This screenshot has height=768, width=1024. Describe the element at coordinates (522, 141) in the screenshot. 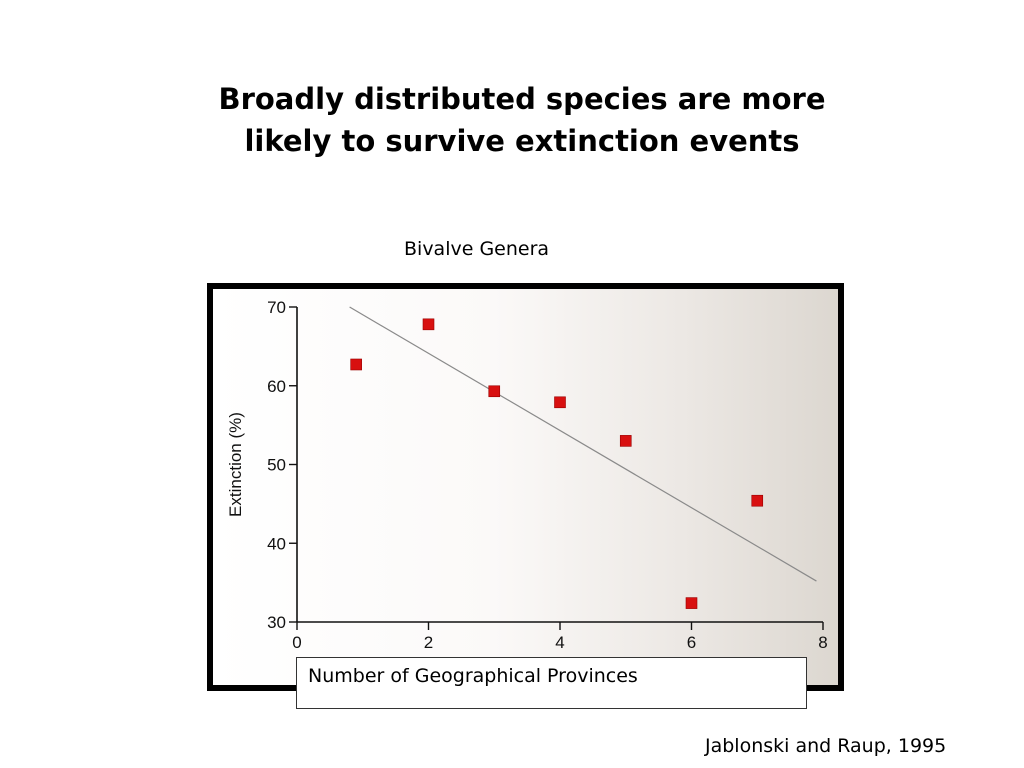

I see `slide-title-line-2: likely to survive extinction events` at that location.